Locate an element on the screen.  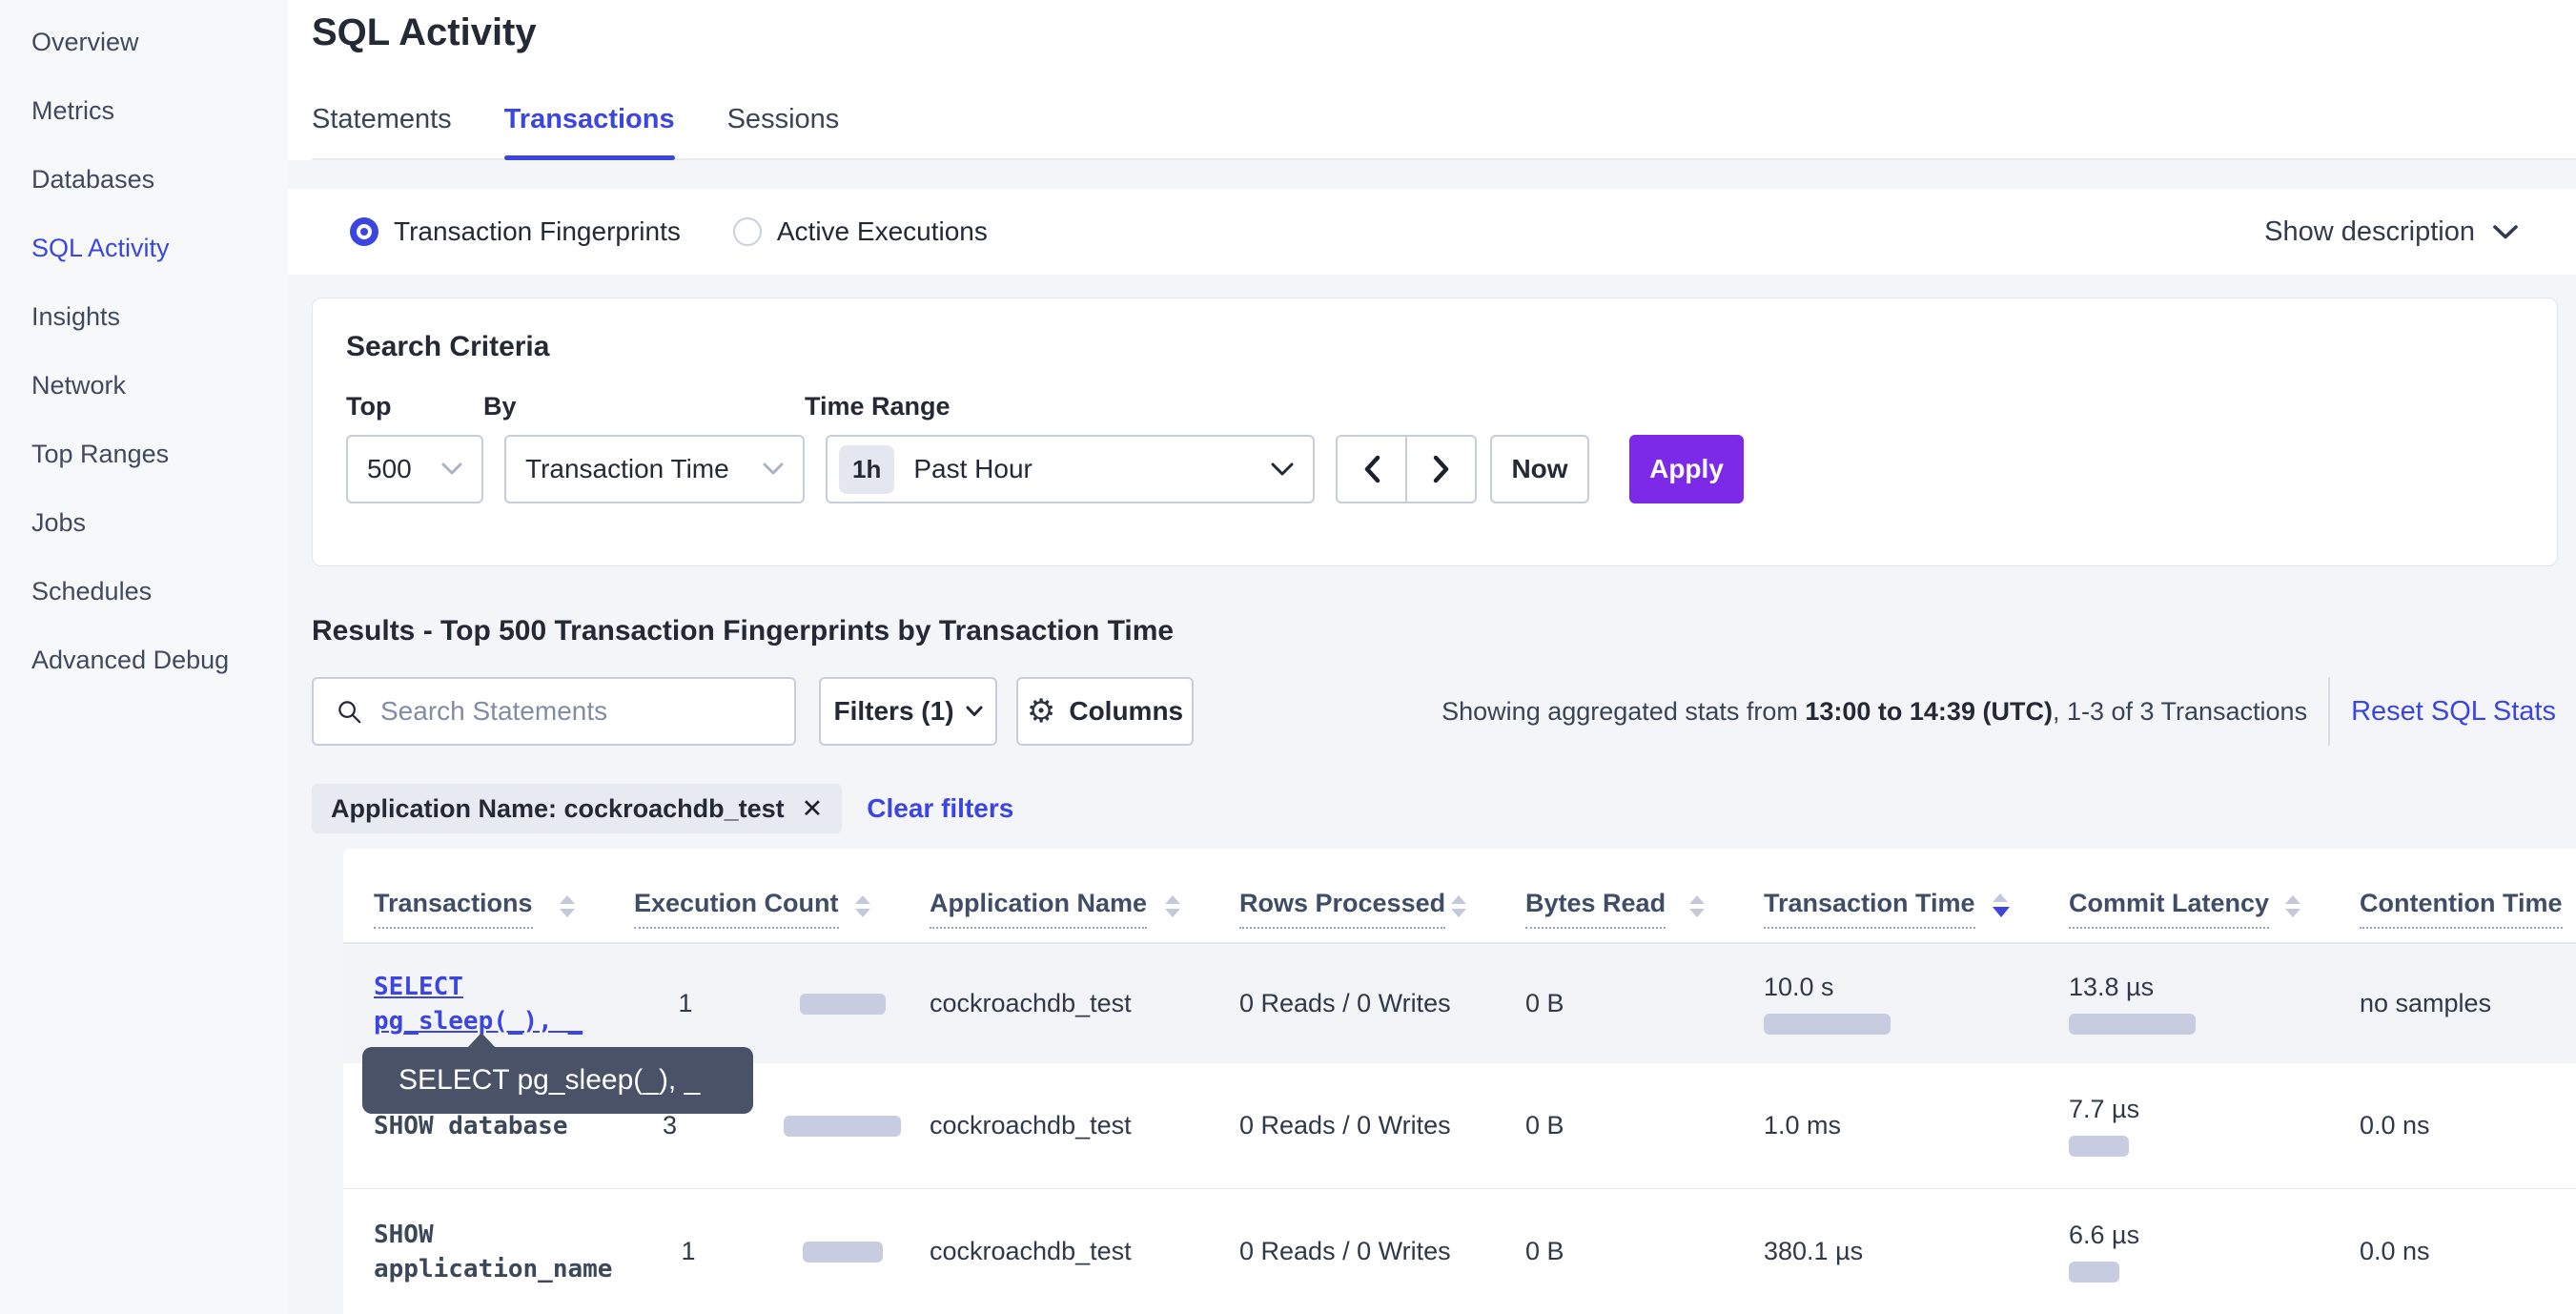
time-range-badge: 1h is located at coordinates (867, 469).